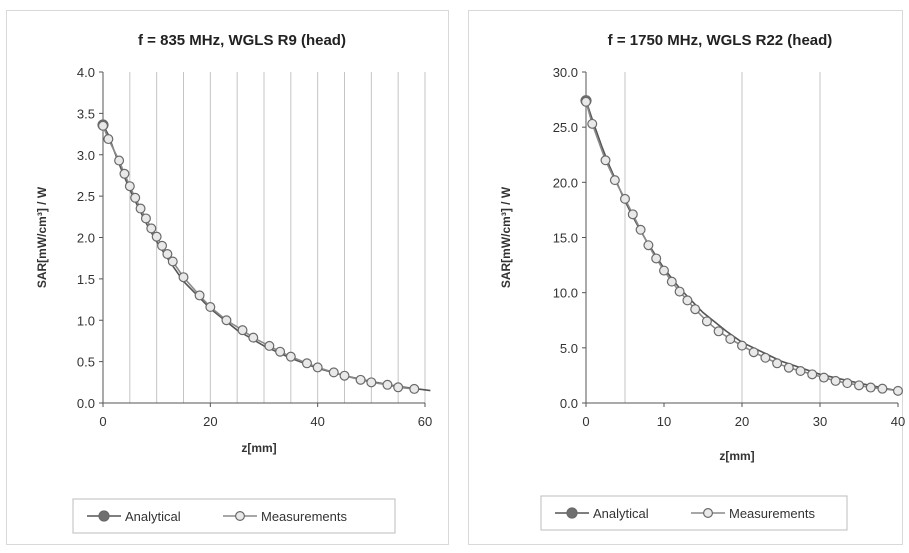 The width and height of the screenshot is (909, 553). What do you see at coordinates (86, 320) in the screenshot?
I see `y-tick-label: 1.0` at bounding box center [86, 320].